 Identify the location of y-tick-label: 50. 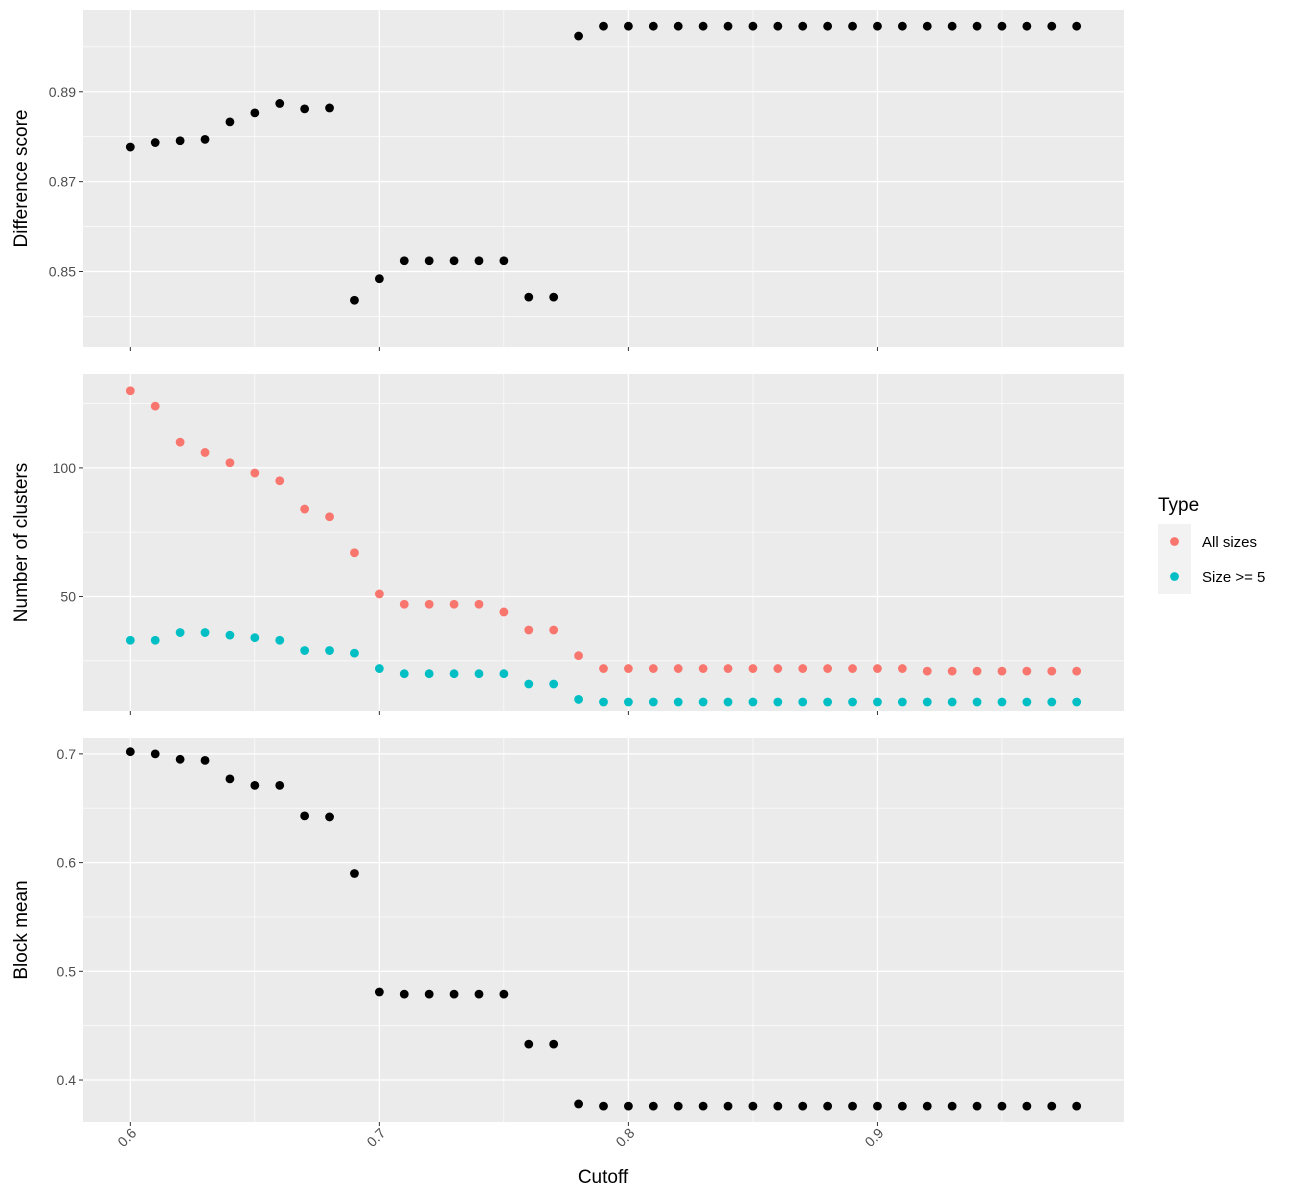
(68, 597).